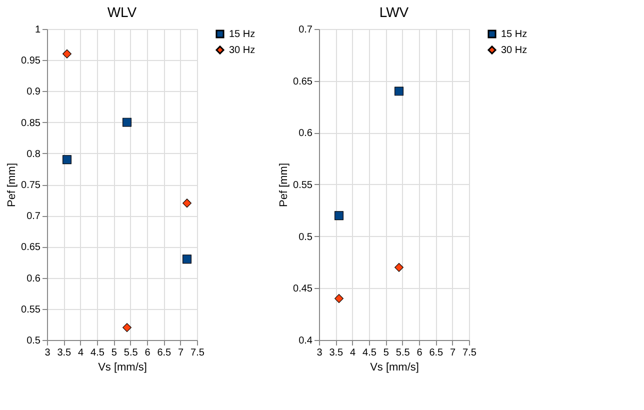 This screenshot has height=410, width=644. I want to click on y-tick-label: 1, so click(37, 30).